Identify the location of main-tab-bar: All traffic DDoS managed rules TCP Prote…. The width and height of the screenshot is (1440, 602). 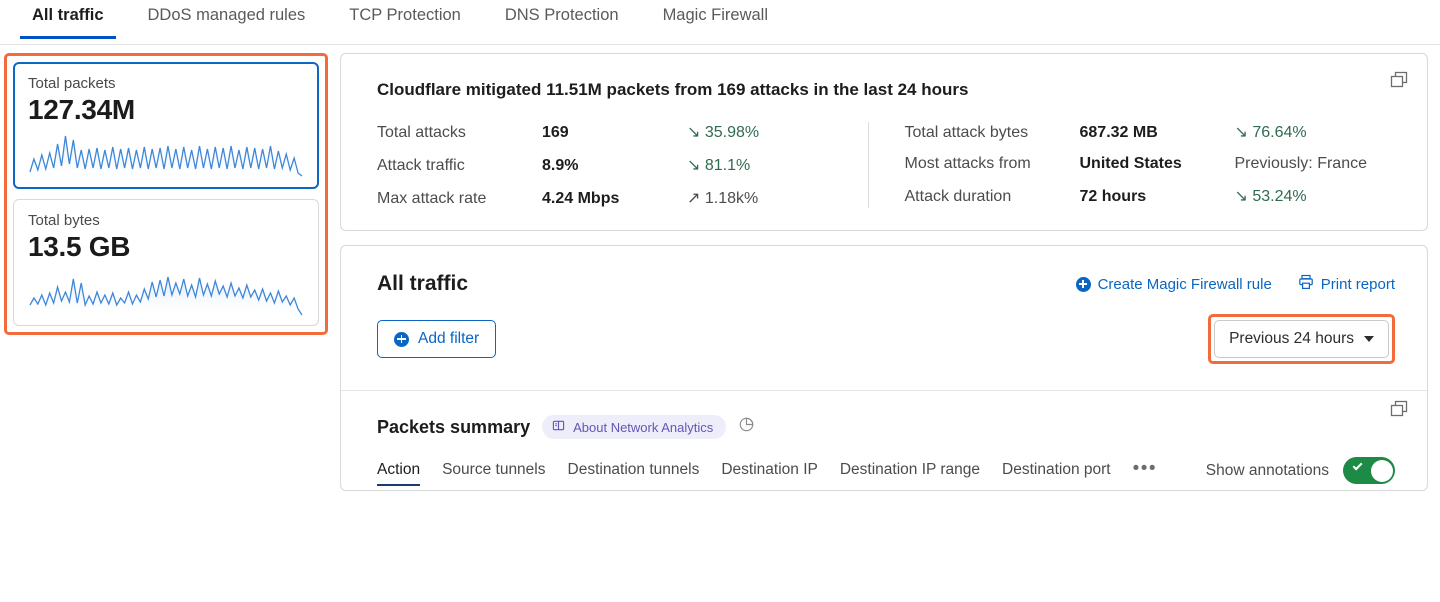
(720, 22).